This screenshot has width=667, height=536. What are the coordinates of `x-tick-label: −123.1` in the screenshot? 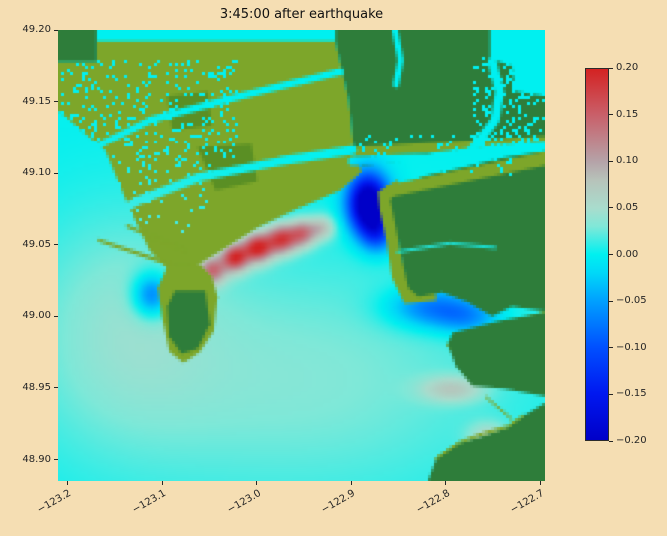 It's located at (149, 501).